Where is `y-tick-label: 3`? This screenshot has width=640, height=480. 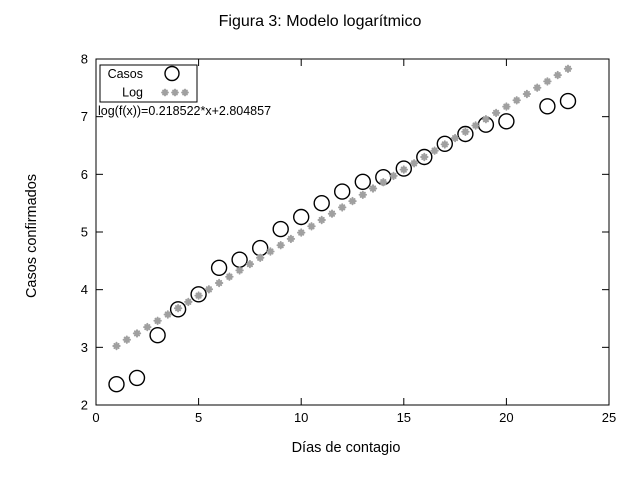
y-tick-label: 3 is located at coordinates (84, 347).